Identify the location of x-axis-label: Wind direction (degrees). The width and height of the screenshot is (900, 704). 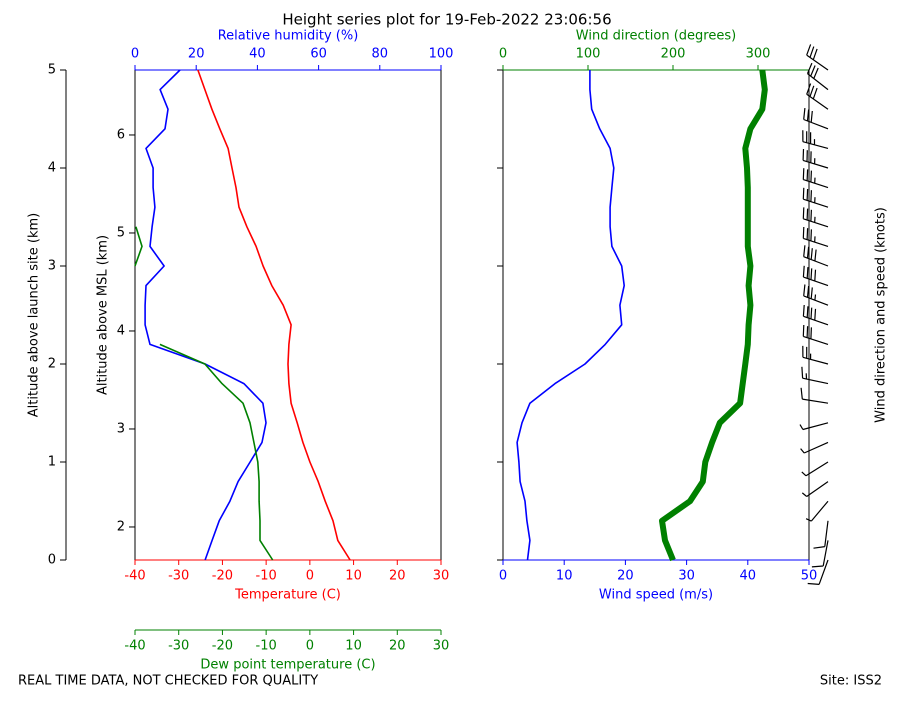
(656, 36).